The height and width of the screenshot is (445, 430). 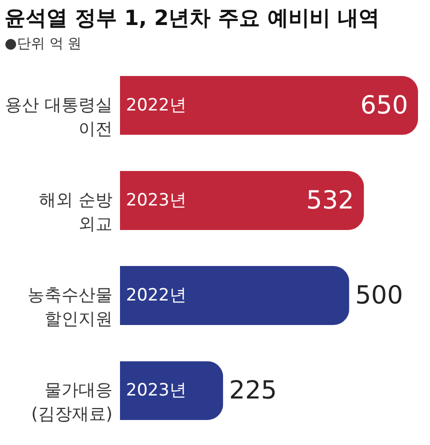 I want to click on chart-subtitle: ●단위 억 원, so click(x=43, y=44).